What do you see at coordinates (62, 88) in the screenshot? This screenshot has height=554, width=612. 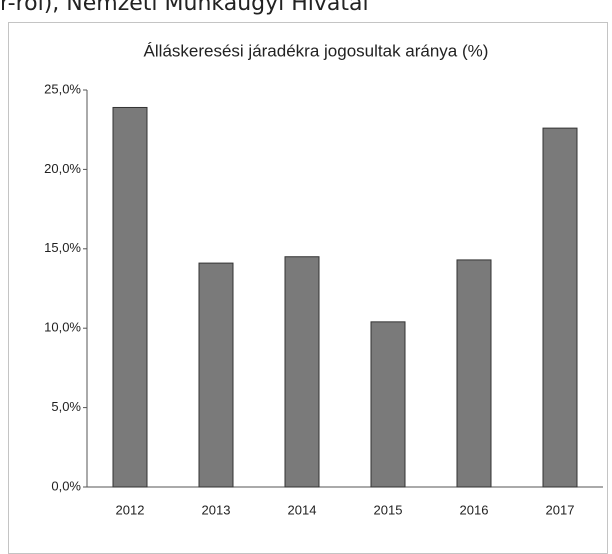 I see `y-tick-label: 25,0%` at bounding box center [62, 88].